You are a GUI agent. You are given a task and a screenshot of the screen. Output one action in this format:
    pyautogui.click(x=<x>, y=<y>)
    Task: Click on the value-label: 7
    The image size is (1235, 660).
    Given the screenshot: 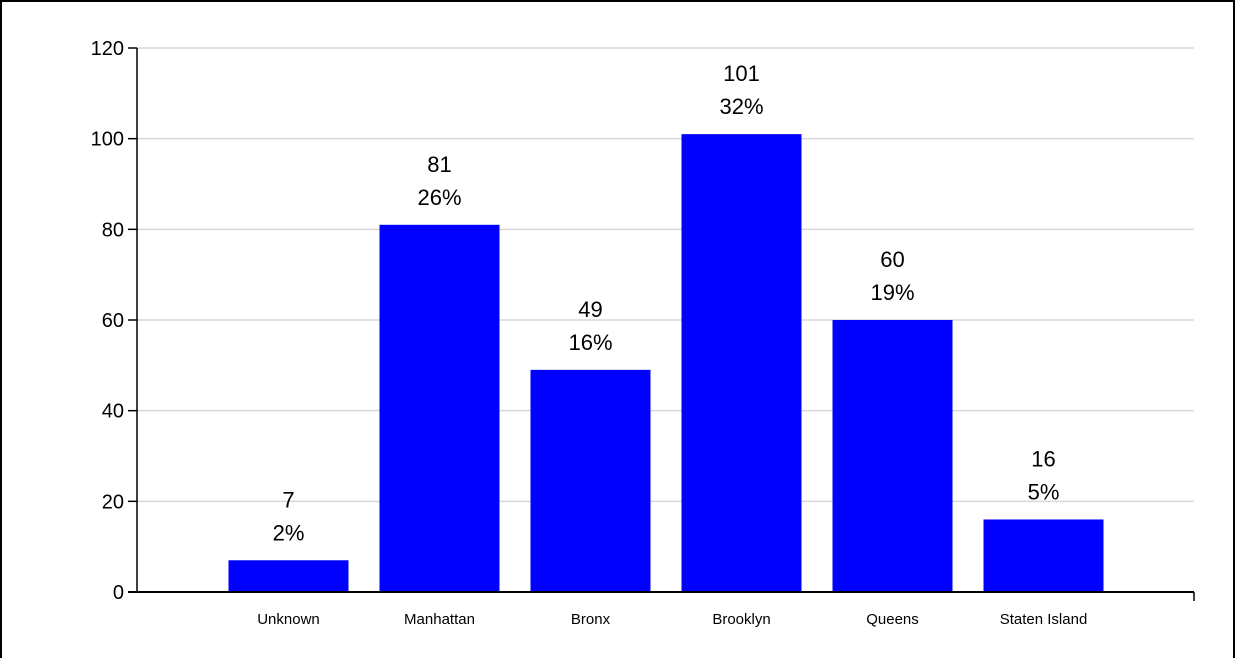 What is the action you would take?
    pyautogui.click(x=288, y=499)
    